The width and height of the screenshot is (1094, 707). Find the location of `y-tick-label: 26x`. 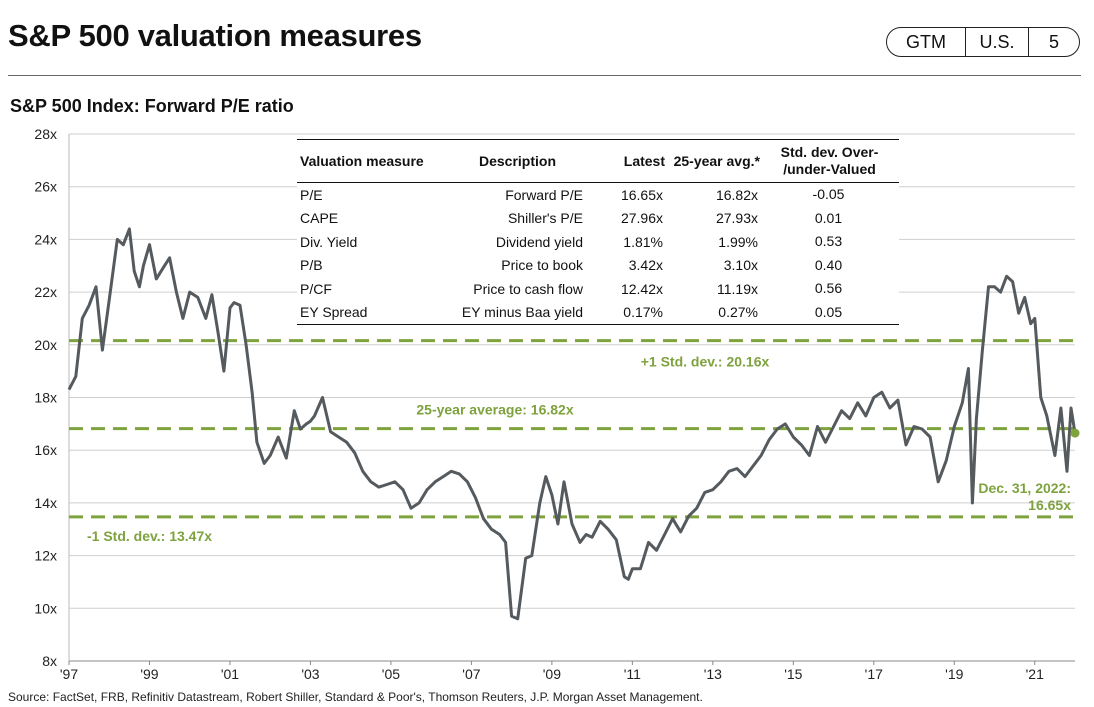

y-tick-label: 26x is located at coordinates (45, 187).